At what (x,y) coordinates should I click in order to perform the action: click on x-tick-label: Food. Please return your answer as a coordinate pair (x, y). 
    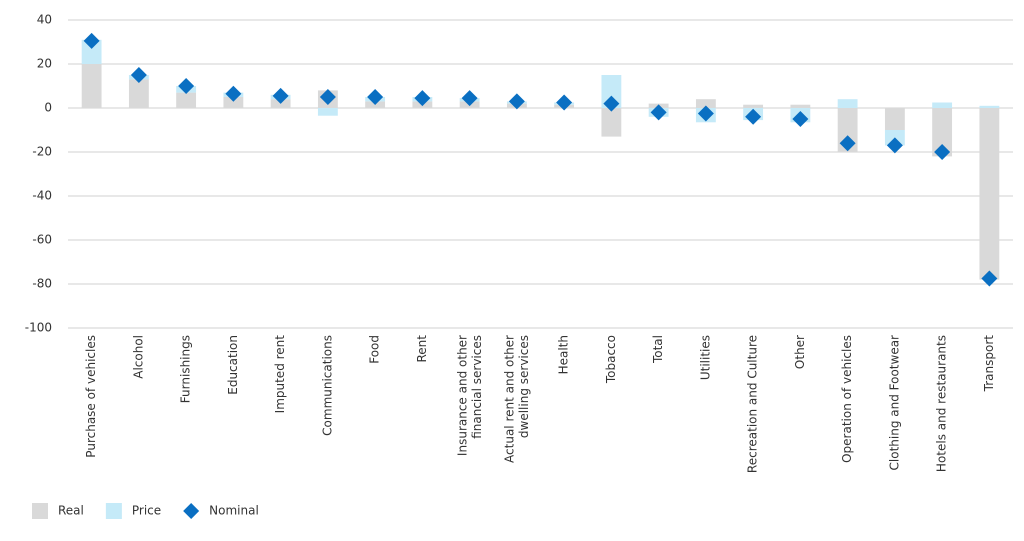
    Looking at the image, I should click on (375, 349).